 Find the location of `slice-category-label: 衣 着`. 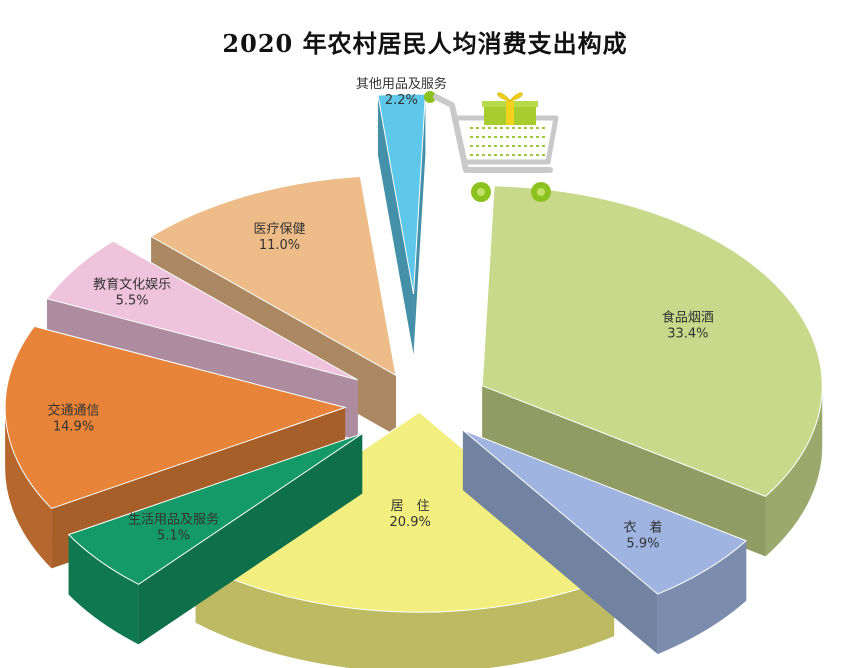

slice-category-label: 衣 着 is located at coordinates (642, 528).